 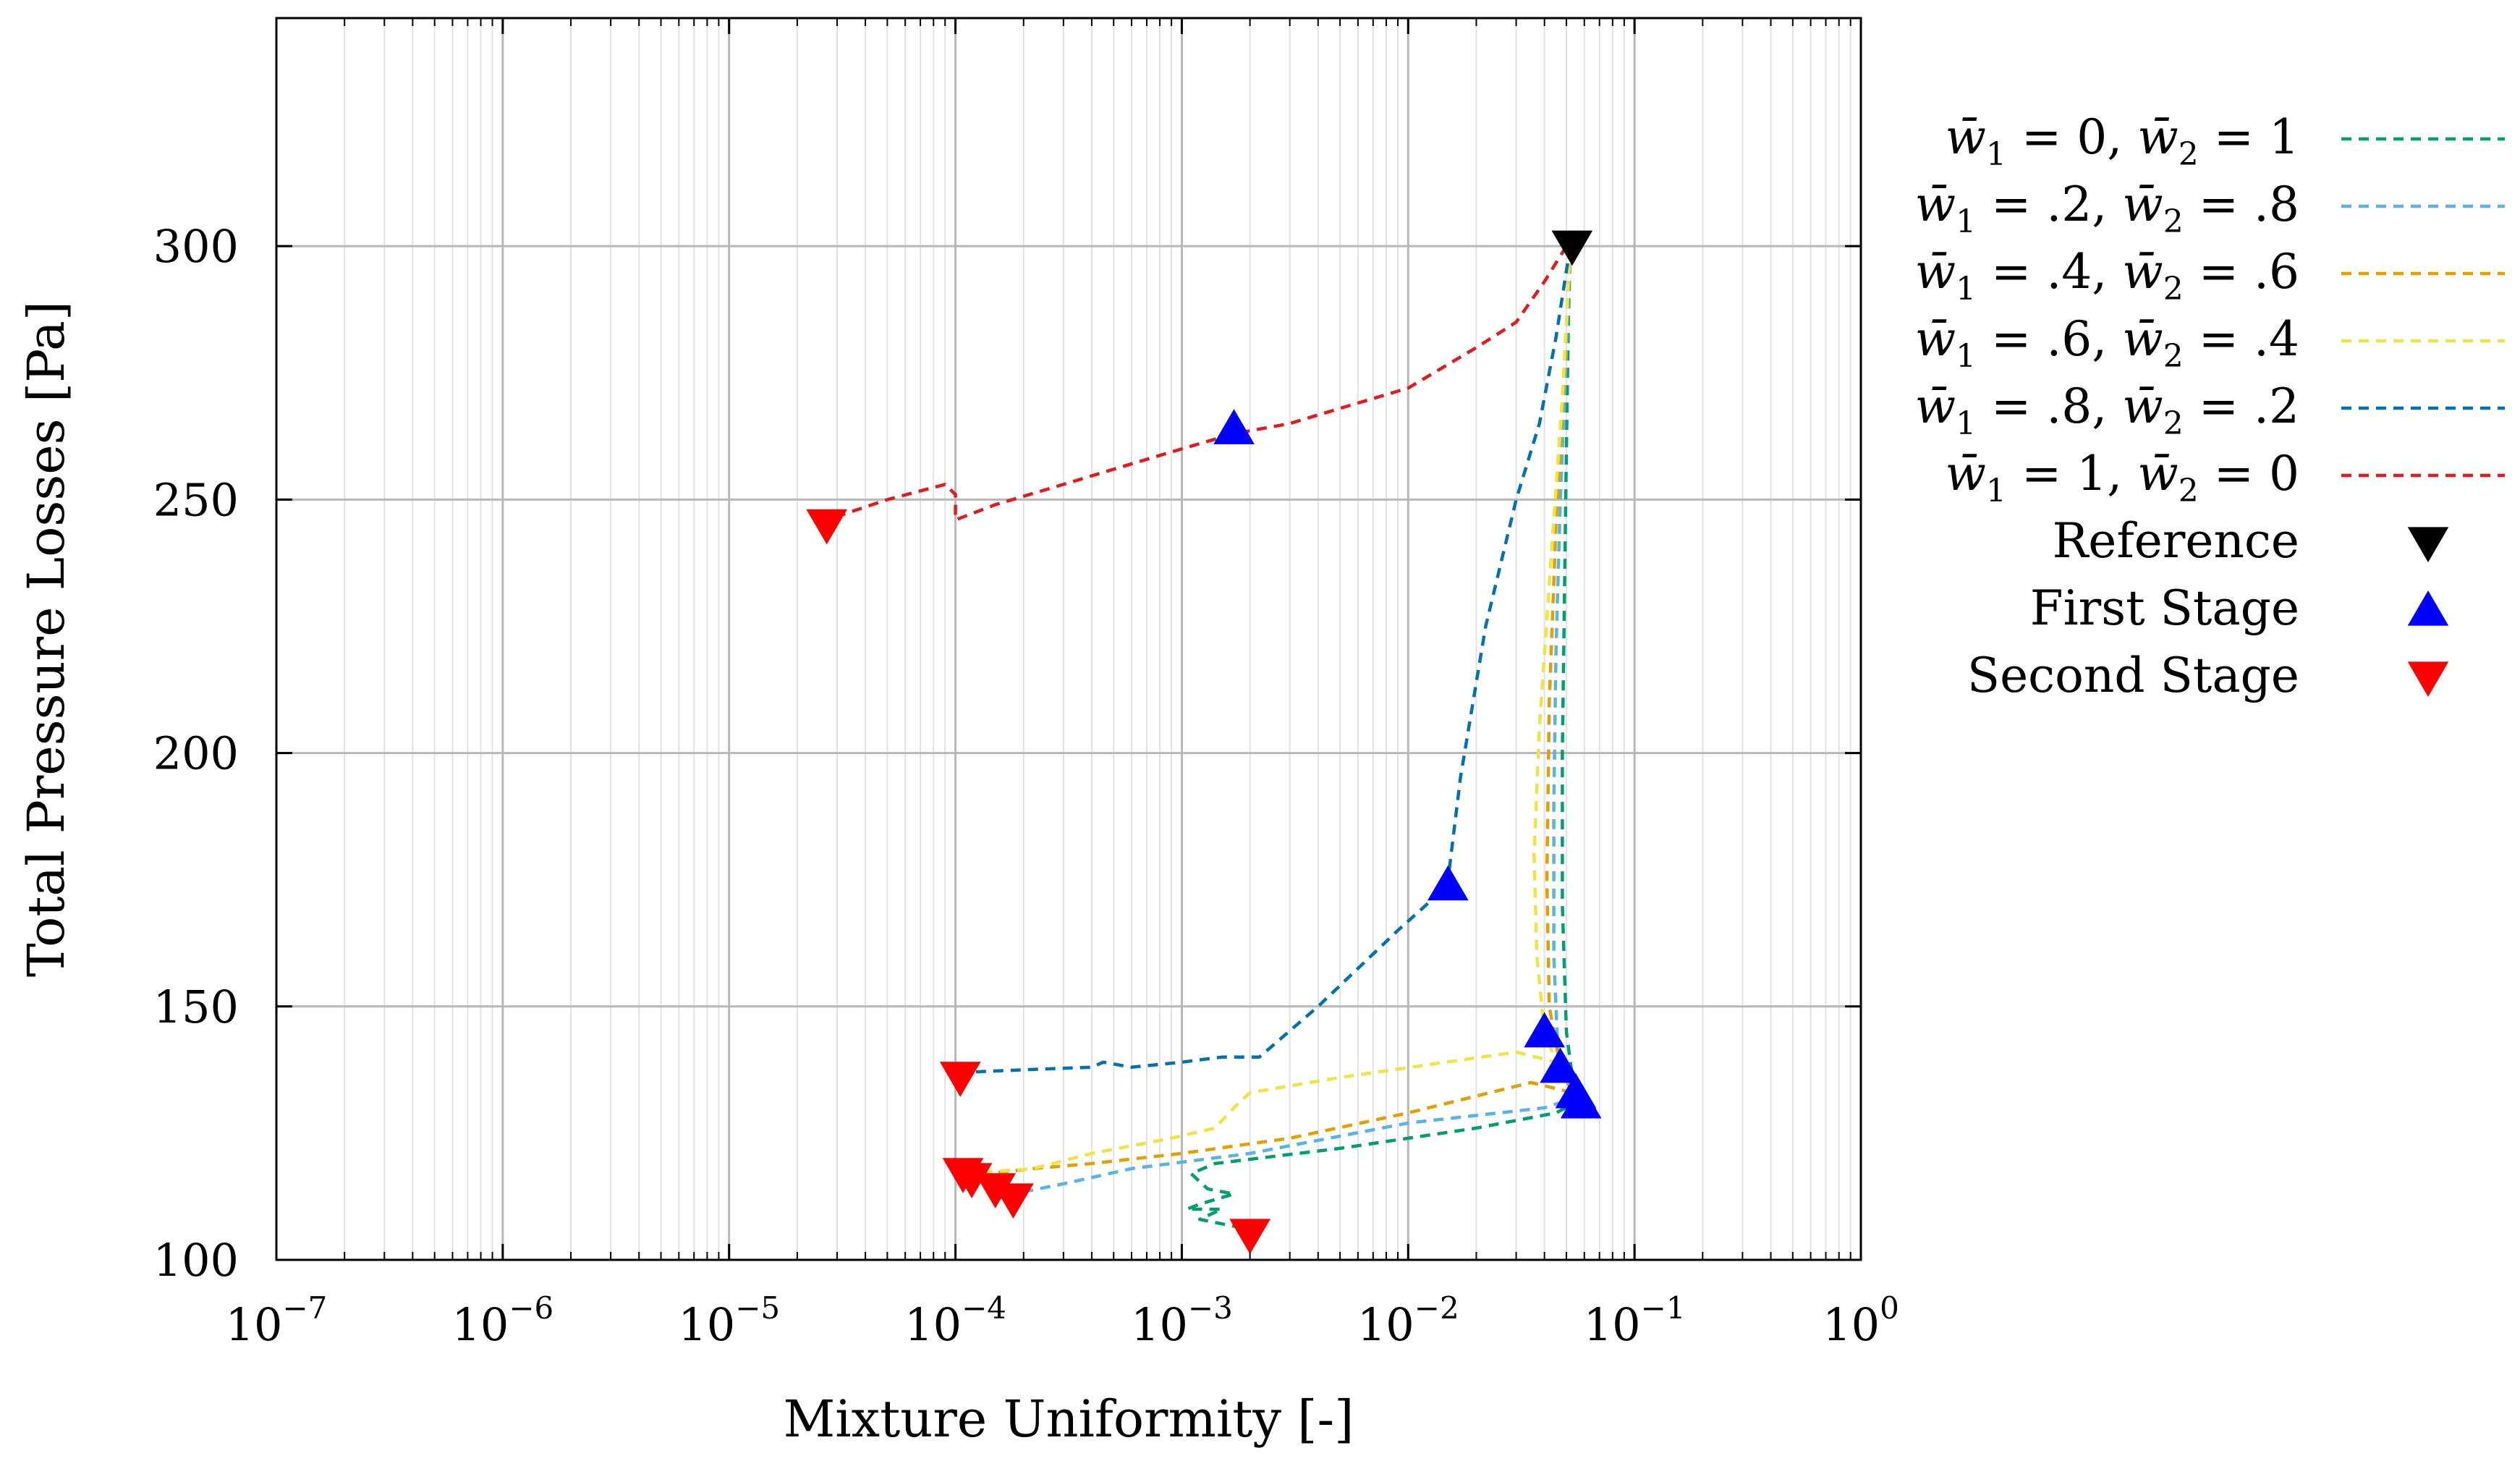 What do you see at coordinates (1062, 1320) in the screenshot?
I see `x-tick-labels: 10⁻⁷ 10⁻⁶ 10⁻⁵ 10⁻⁴ 10⁻³ 10⁻² 10⁻¹ 10⁰` at bounding box center [1062, 1320].